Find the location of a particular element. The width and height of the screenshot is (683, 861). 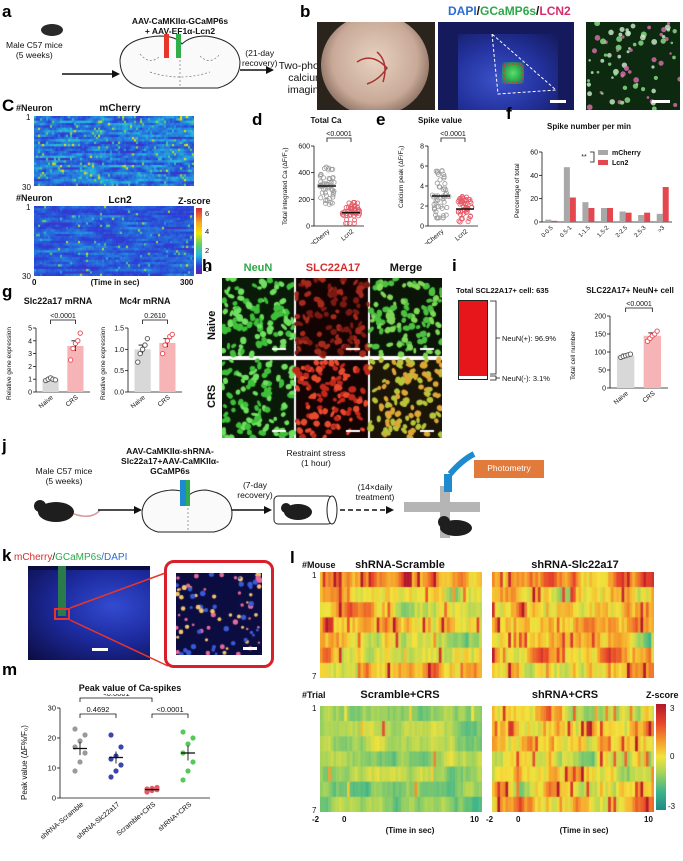

x-tick-label: CRS is located at coordinates (165, 401).